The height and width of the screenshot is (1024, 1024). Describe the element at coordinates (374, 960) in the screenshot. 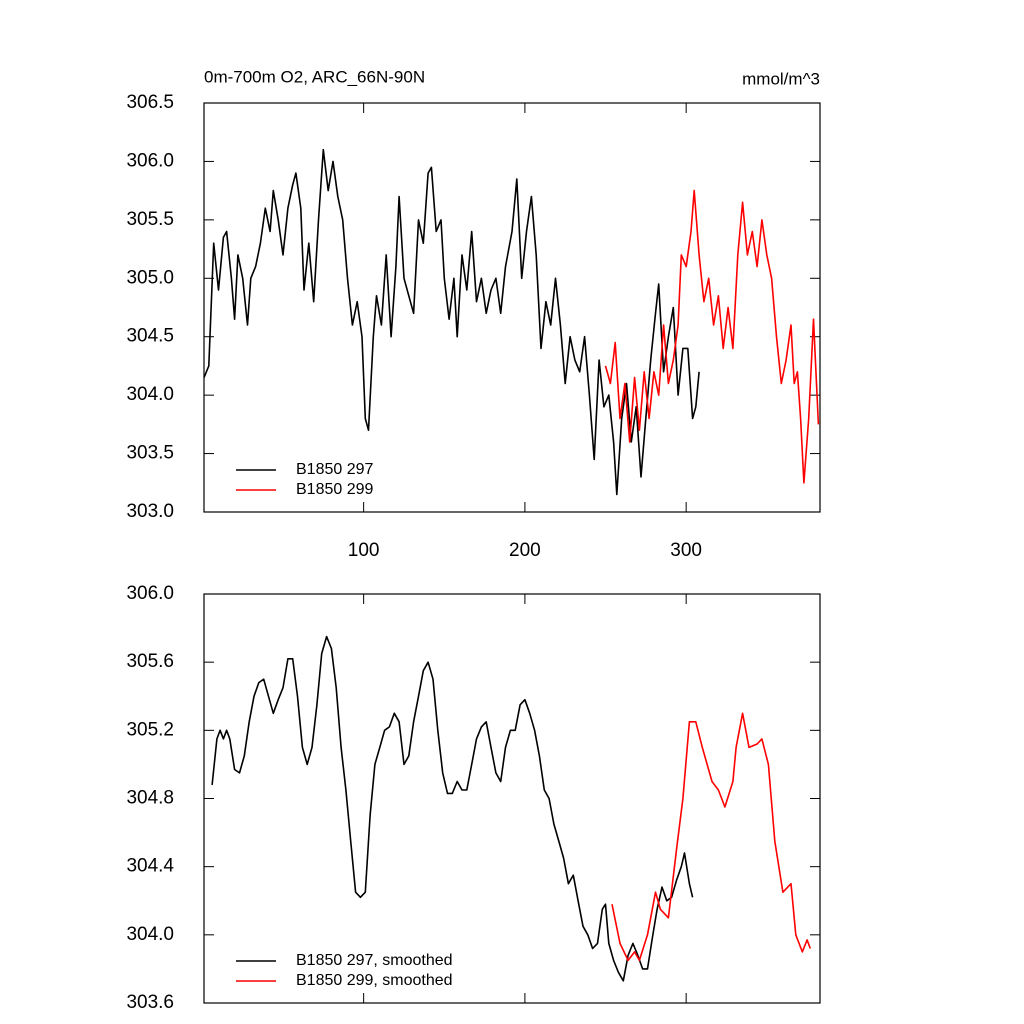

I see `legend-label: B1850 297, smoothed` at that location.